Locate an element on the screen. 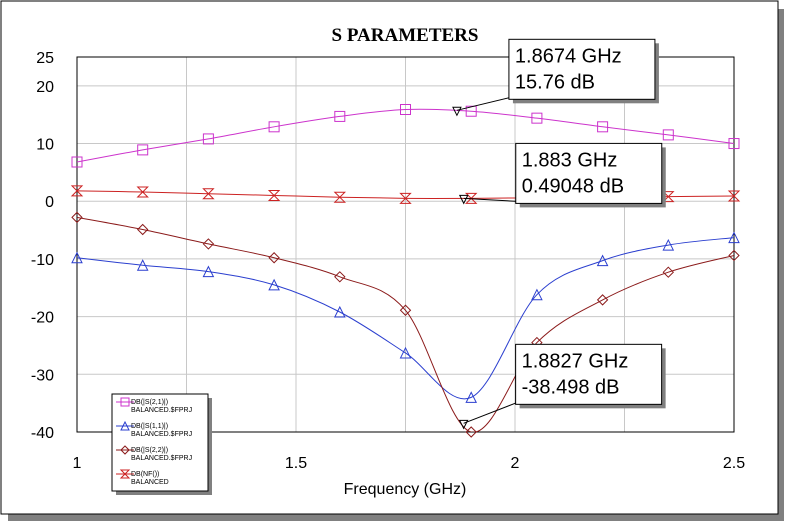 This screenshot has height=522, width=785. legend-swatch-square is located at coordinates (125, 402).